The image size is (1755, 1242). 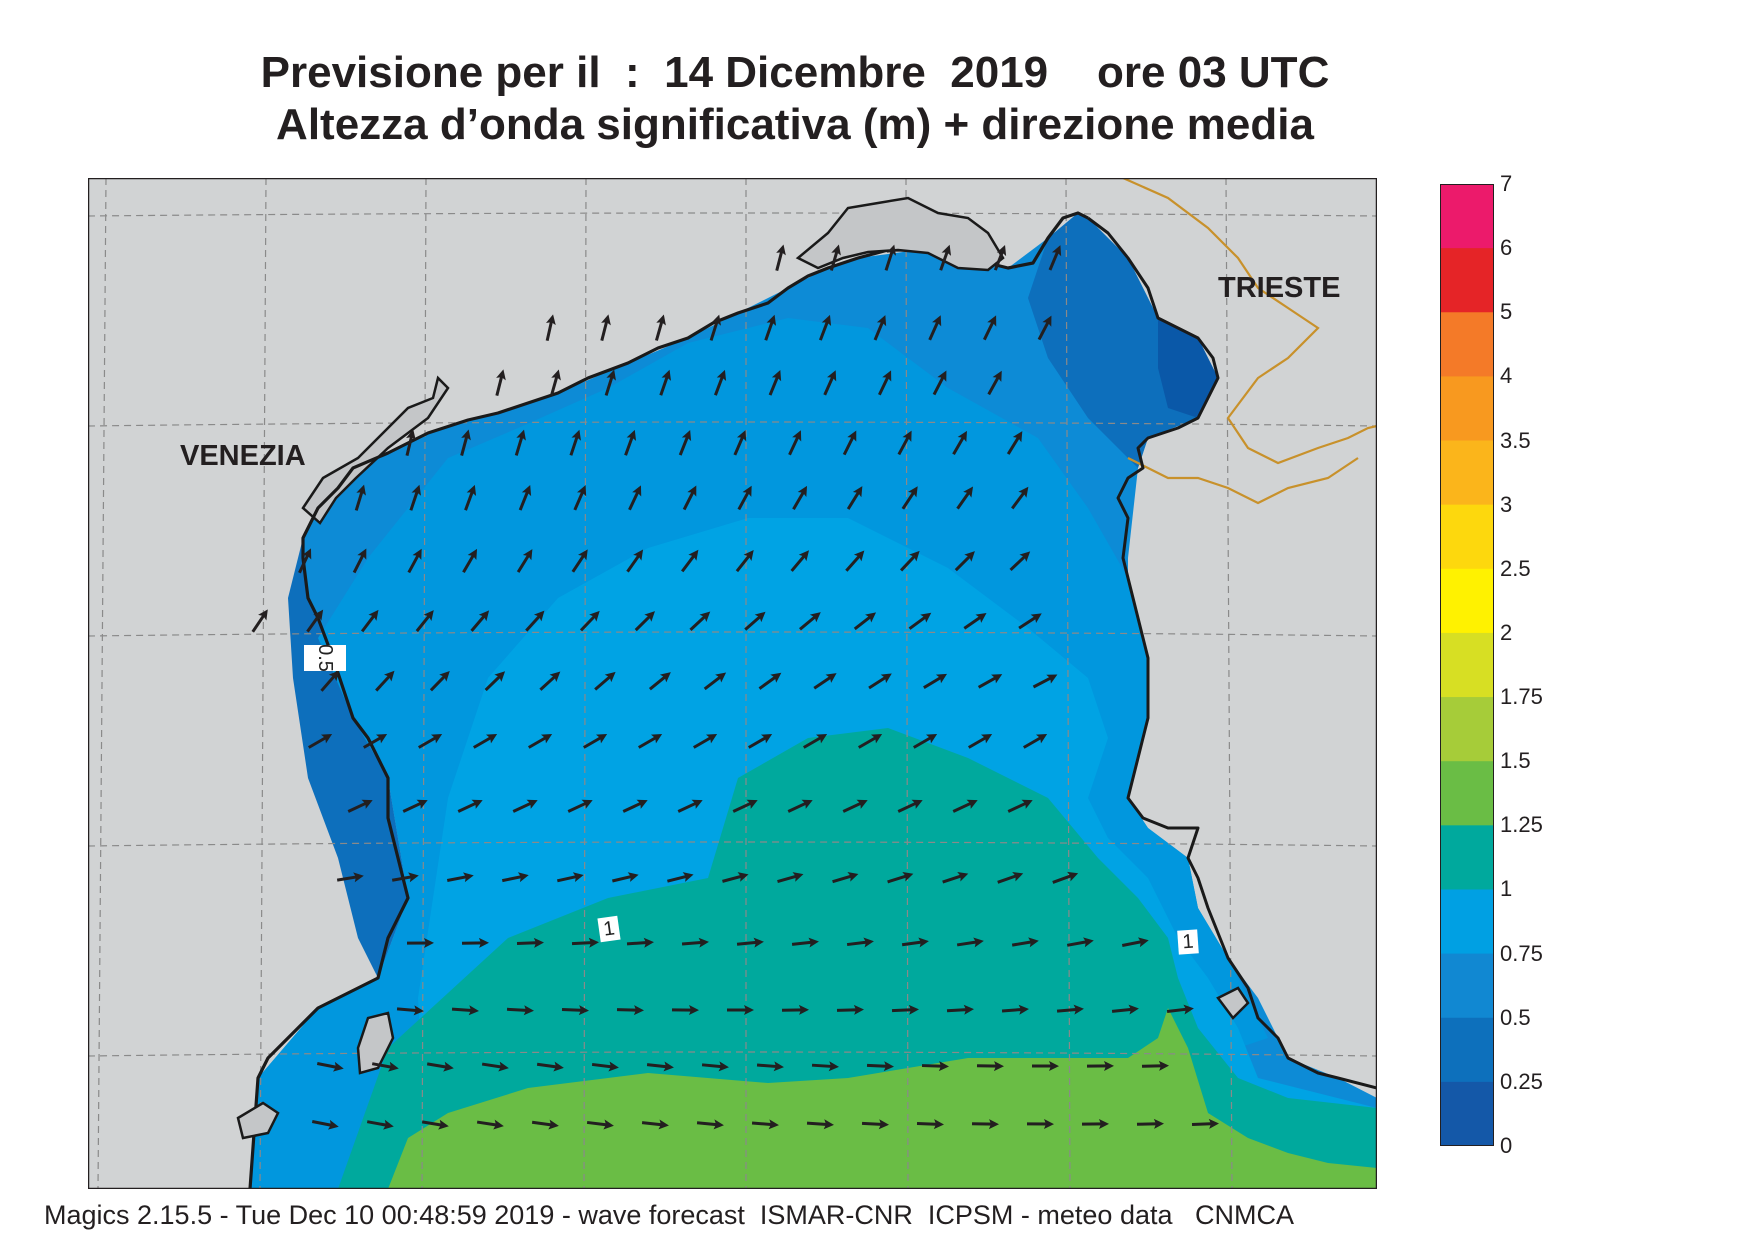 What do you see at coordinates (1467, 665) in the screenshot?
I see `legend-colorbar` at bounding box center [1467, 665].